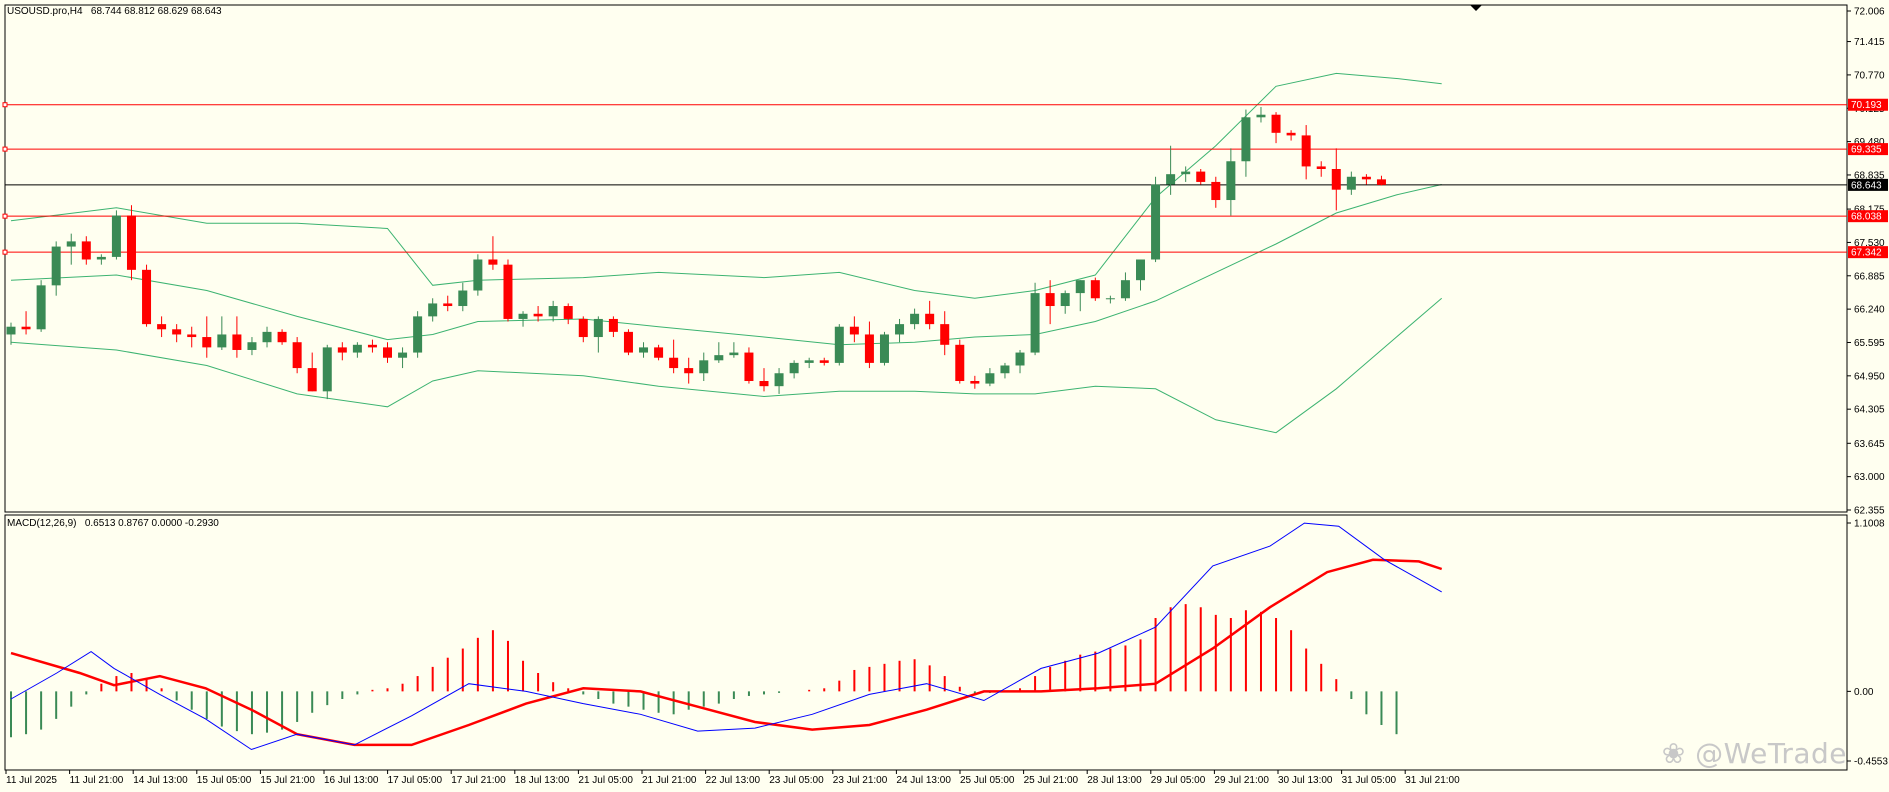 This screenshot has width=1889, height=792. I want to click on time-tick-label: 23 Jul 05:00, so click(796, 780).